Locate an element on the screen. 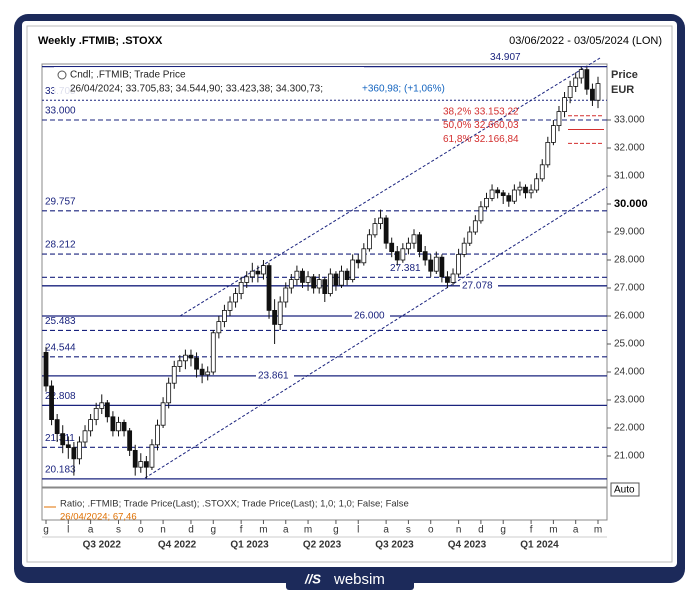 The image size is (699, 602). level-label: 22.808 is located at coordinates (60, 396).